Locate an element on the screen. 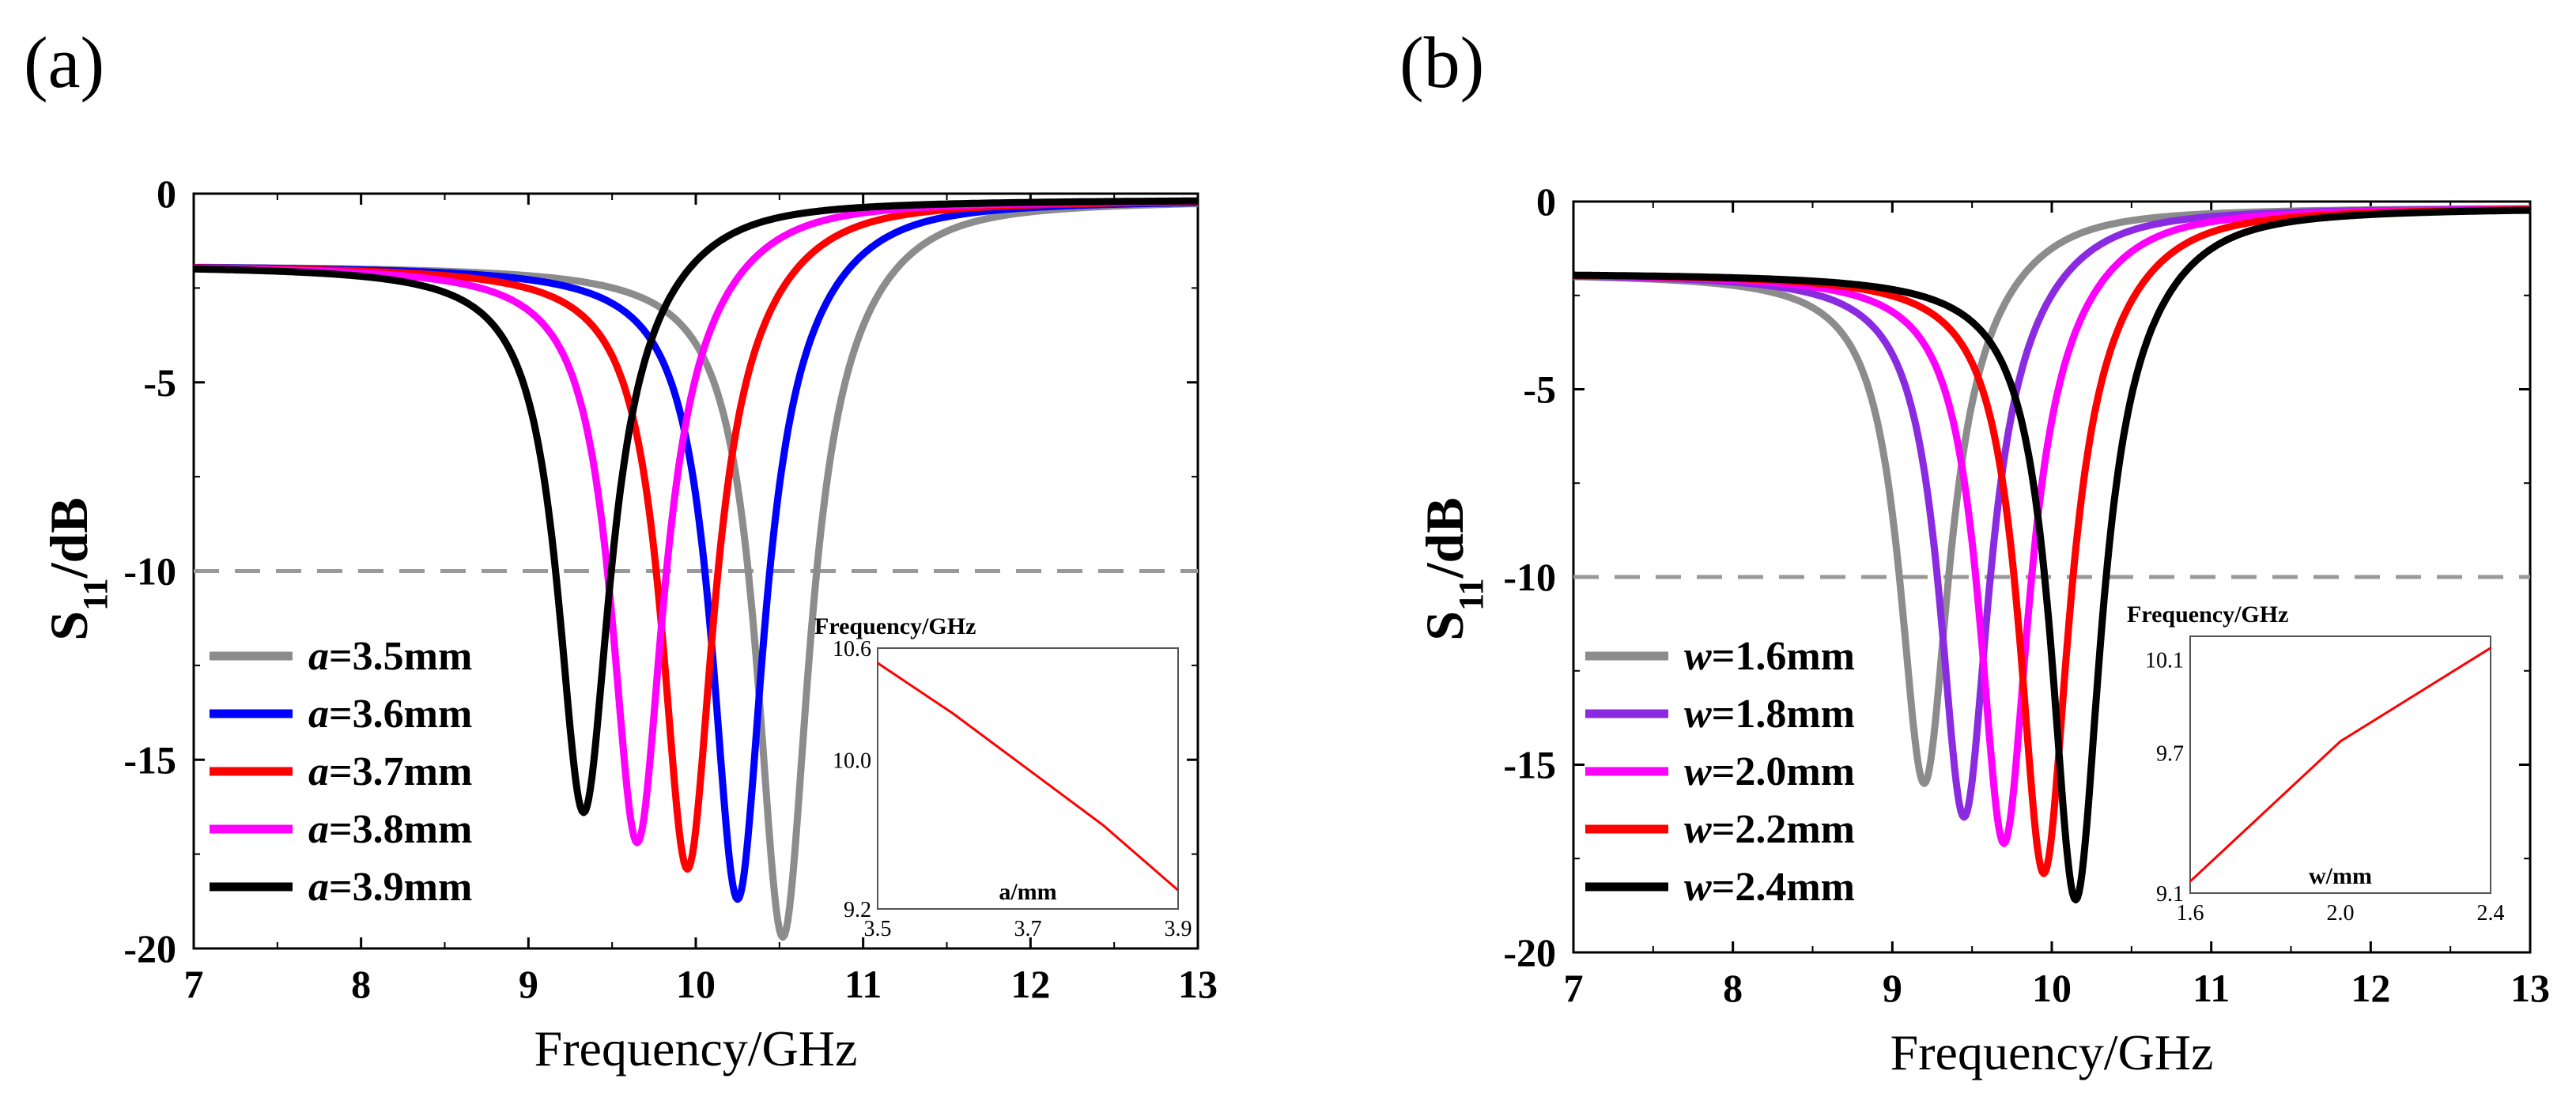 The height and width of the screenshot is (1101, 2576). legend-label: w=2.2mm is located at coordinates (1769, 829).